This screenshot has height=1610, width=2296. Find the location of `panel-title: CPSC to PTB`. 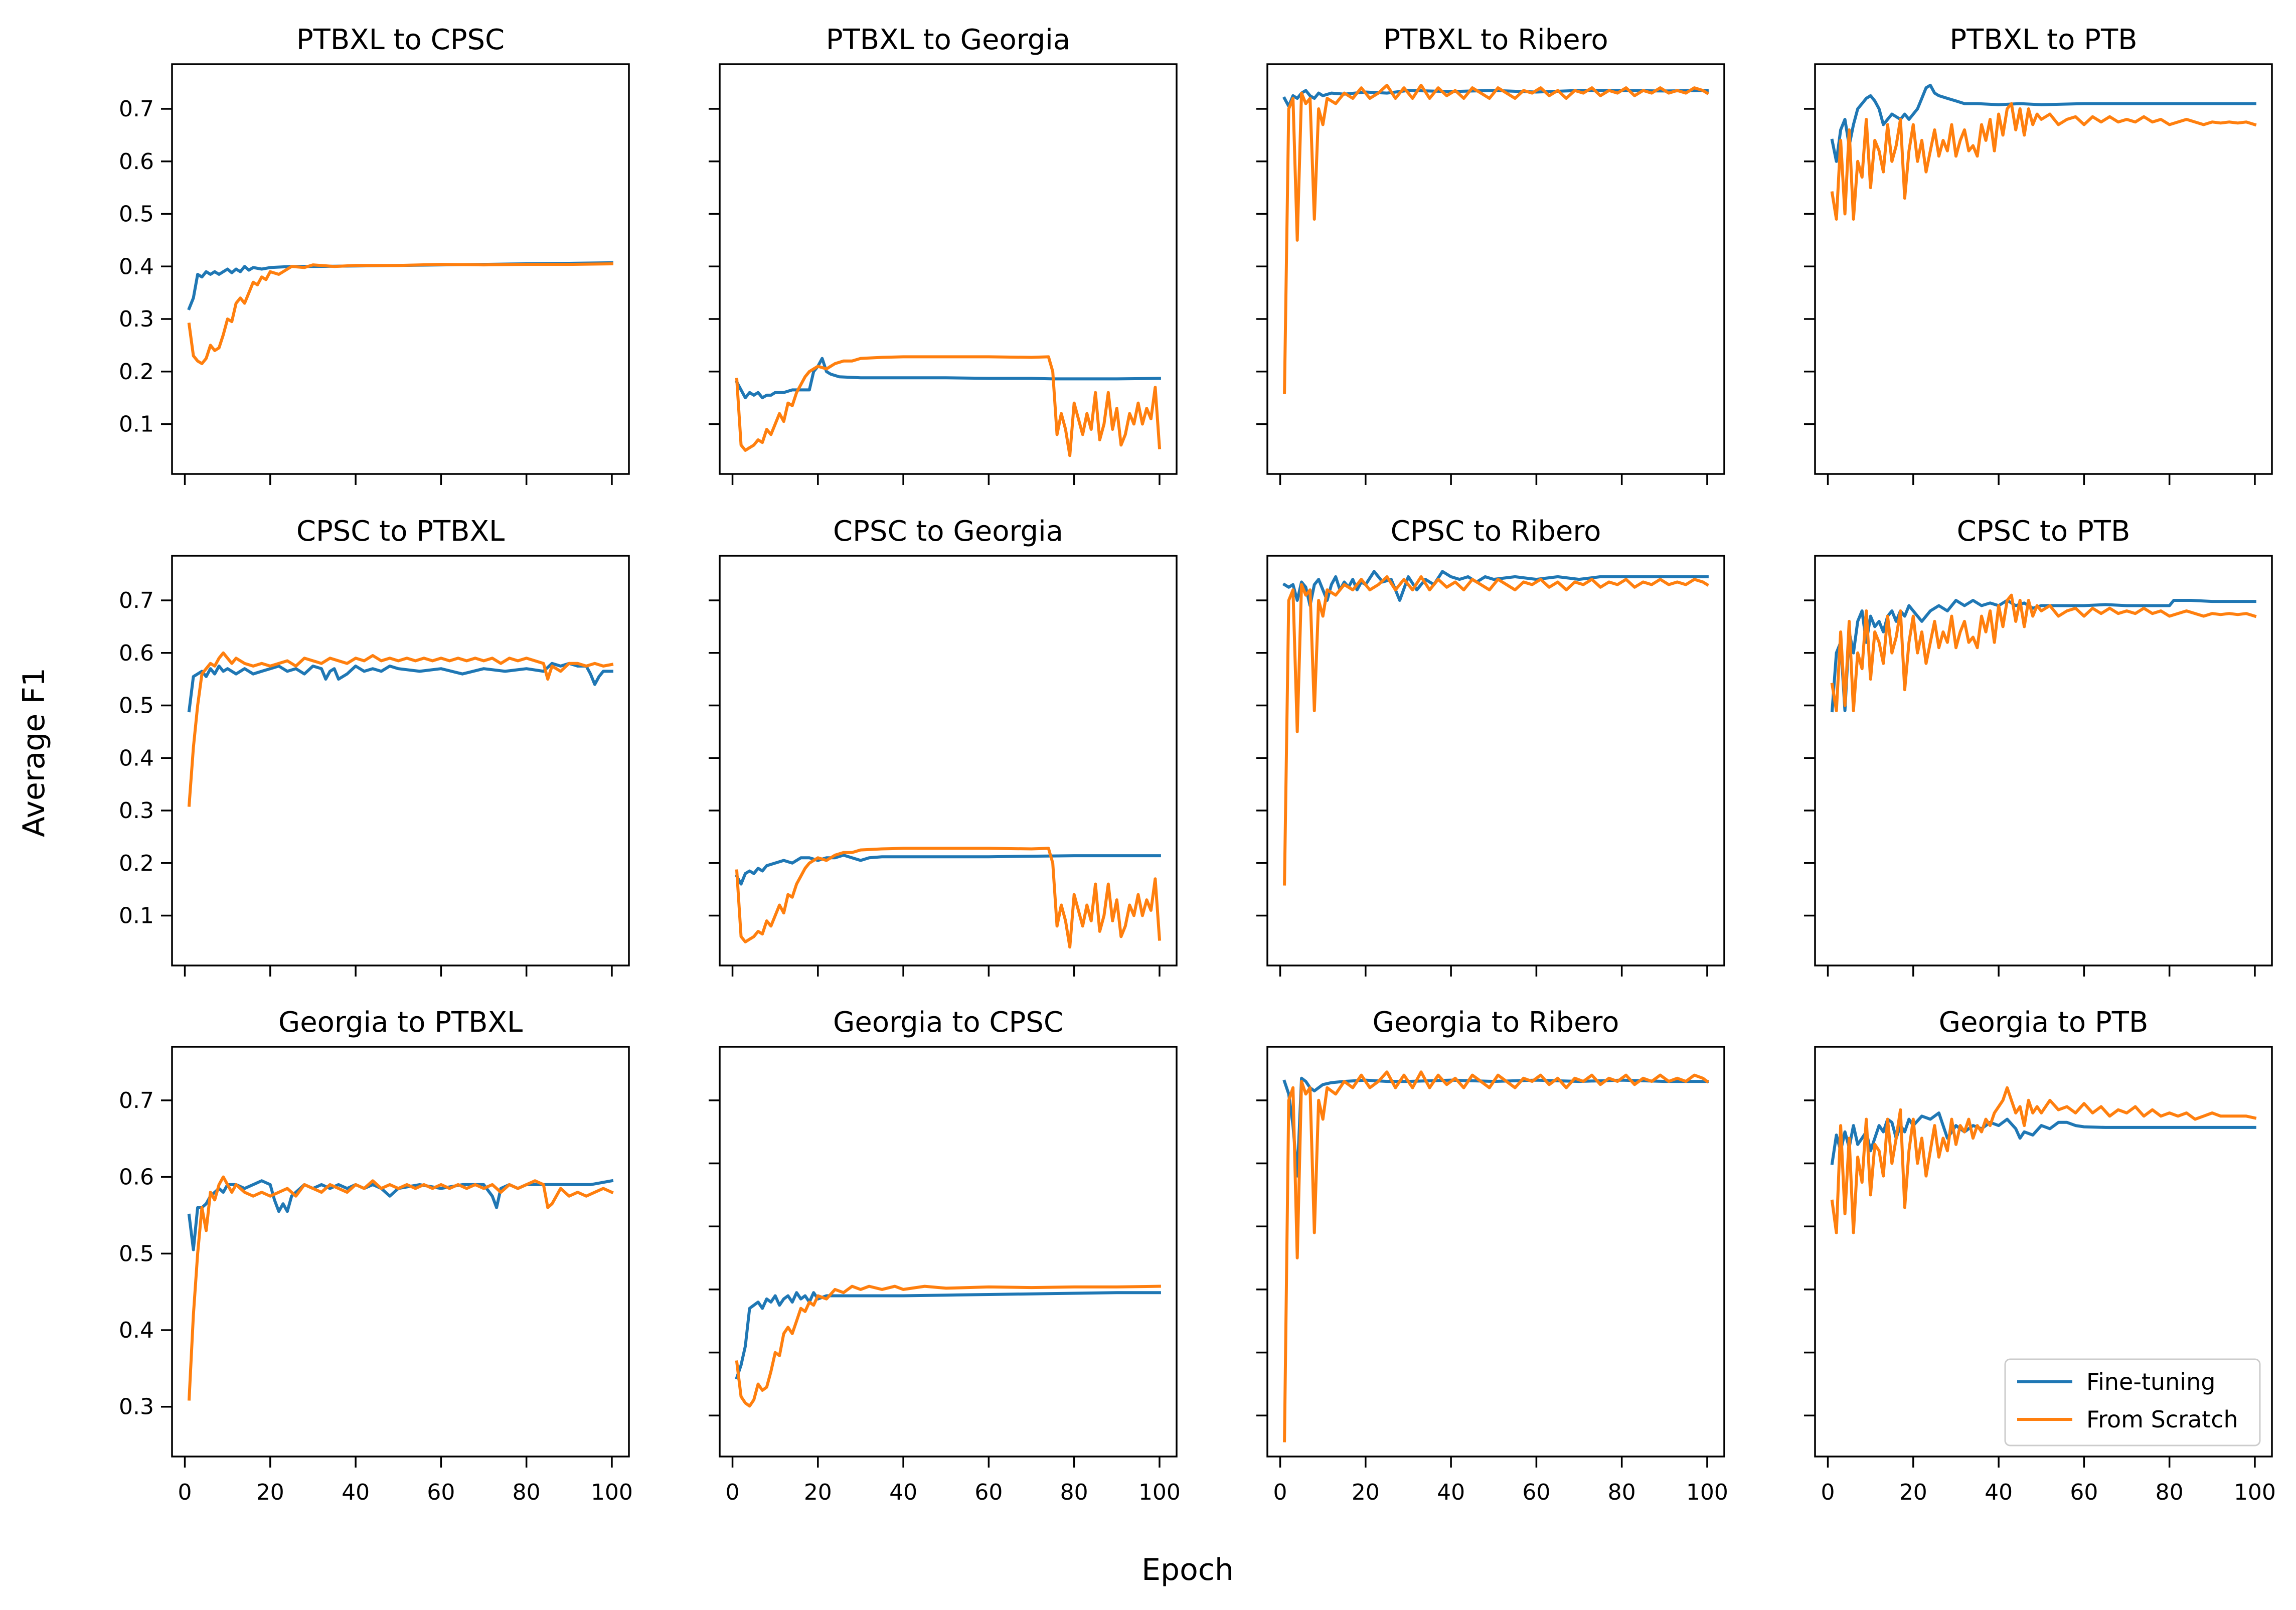

panel-title: CPSC to PTB is located at coordinates (2043, 531).